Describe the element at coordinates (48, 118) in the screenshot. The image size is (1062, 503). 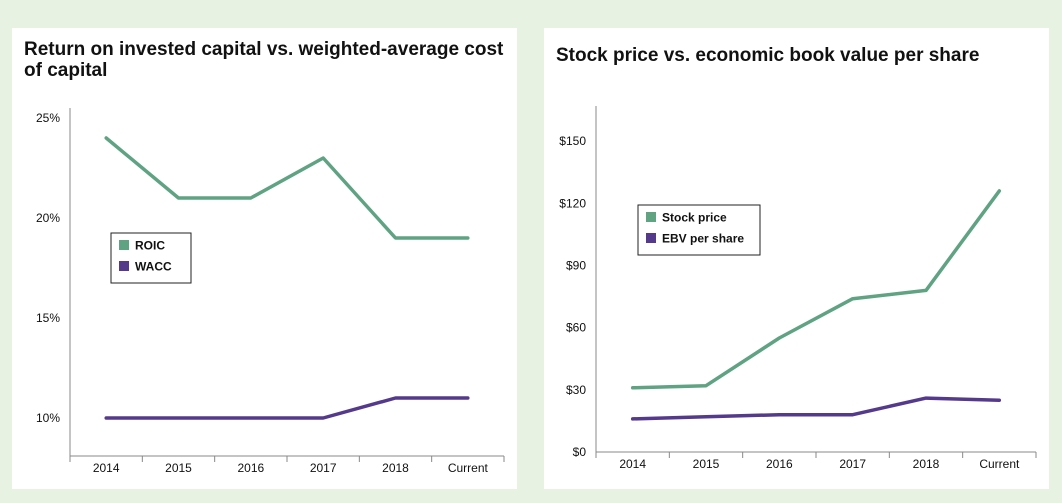
I see `y-tick-label: 25%` at that location.